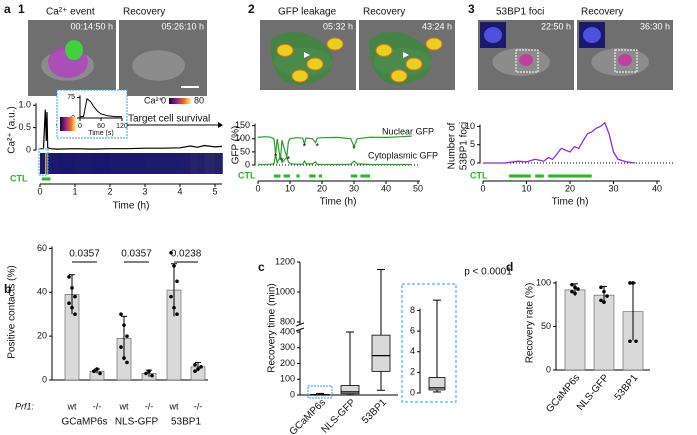  What do you see at coordinates (472, 144) in the screenshot?
I see `y-tick-label: 5` at bounding box center [472, 144].